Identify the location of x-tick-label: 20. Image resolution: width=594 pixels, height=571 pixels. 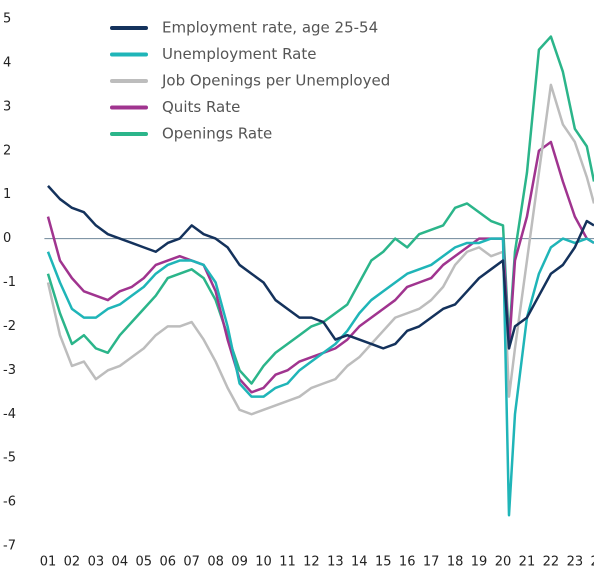
(503, 562).